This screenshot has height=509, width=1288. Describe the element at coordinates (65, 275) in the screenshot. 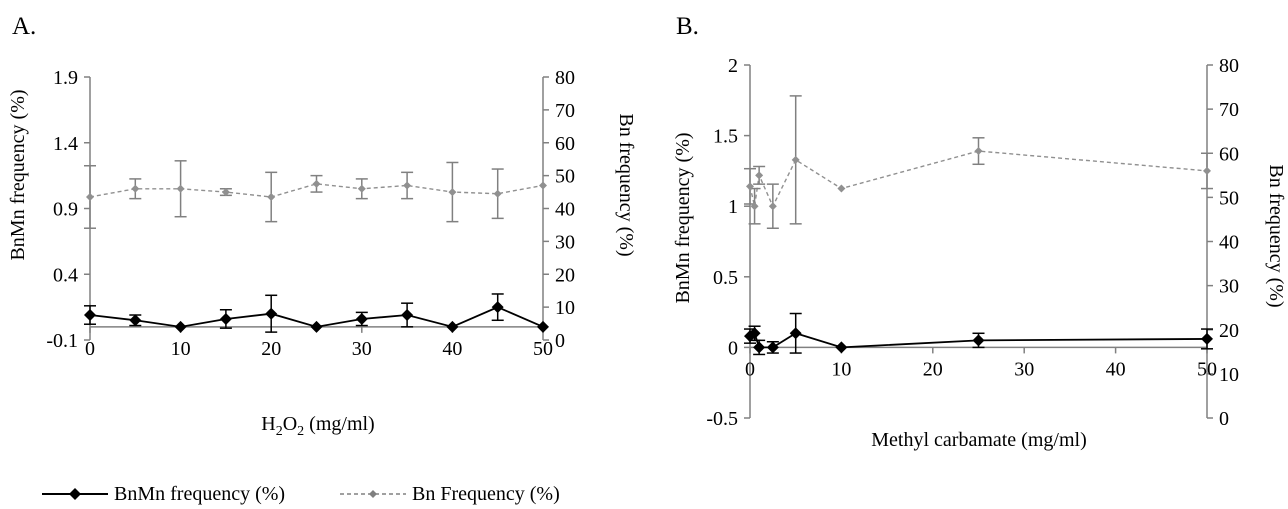

I see `panel-a-left-tick-label: 0.4` at that location.